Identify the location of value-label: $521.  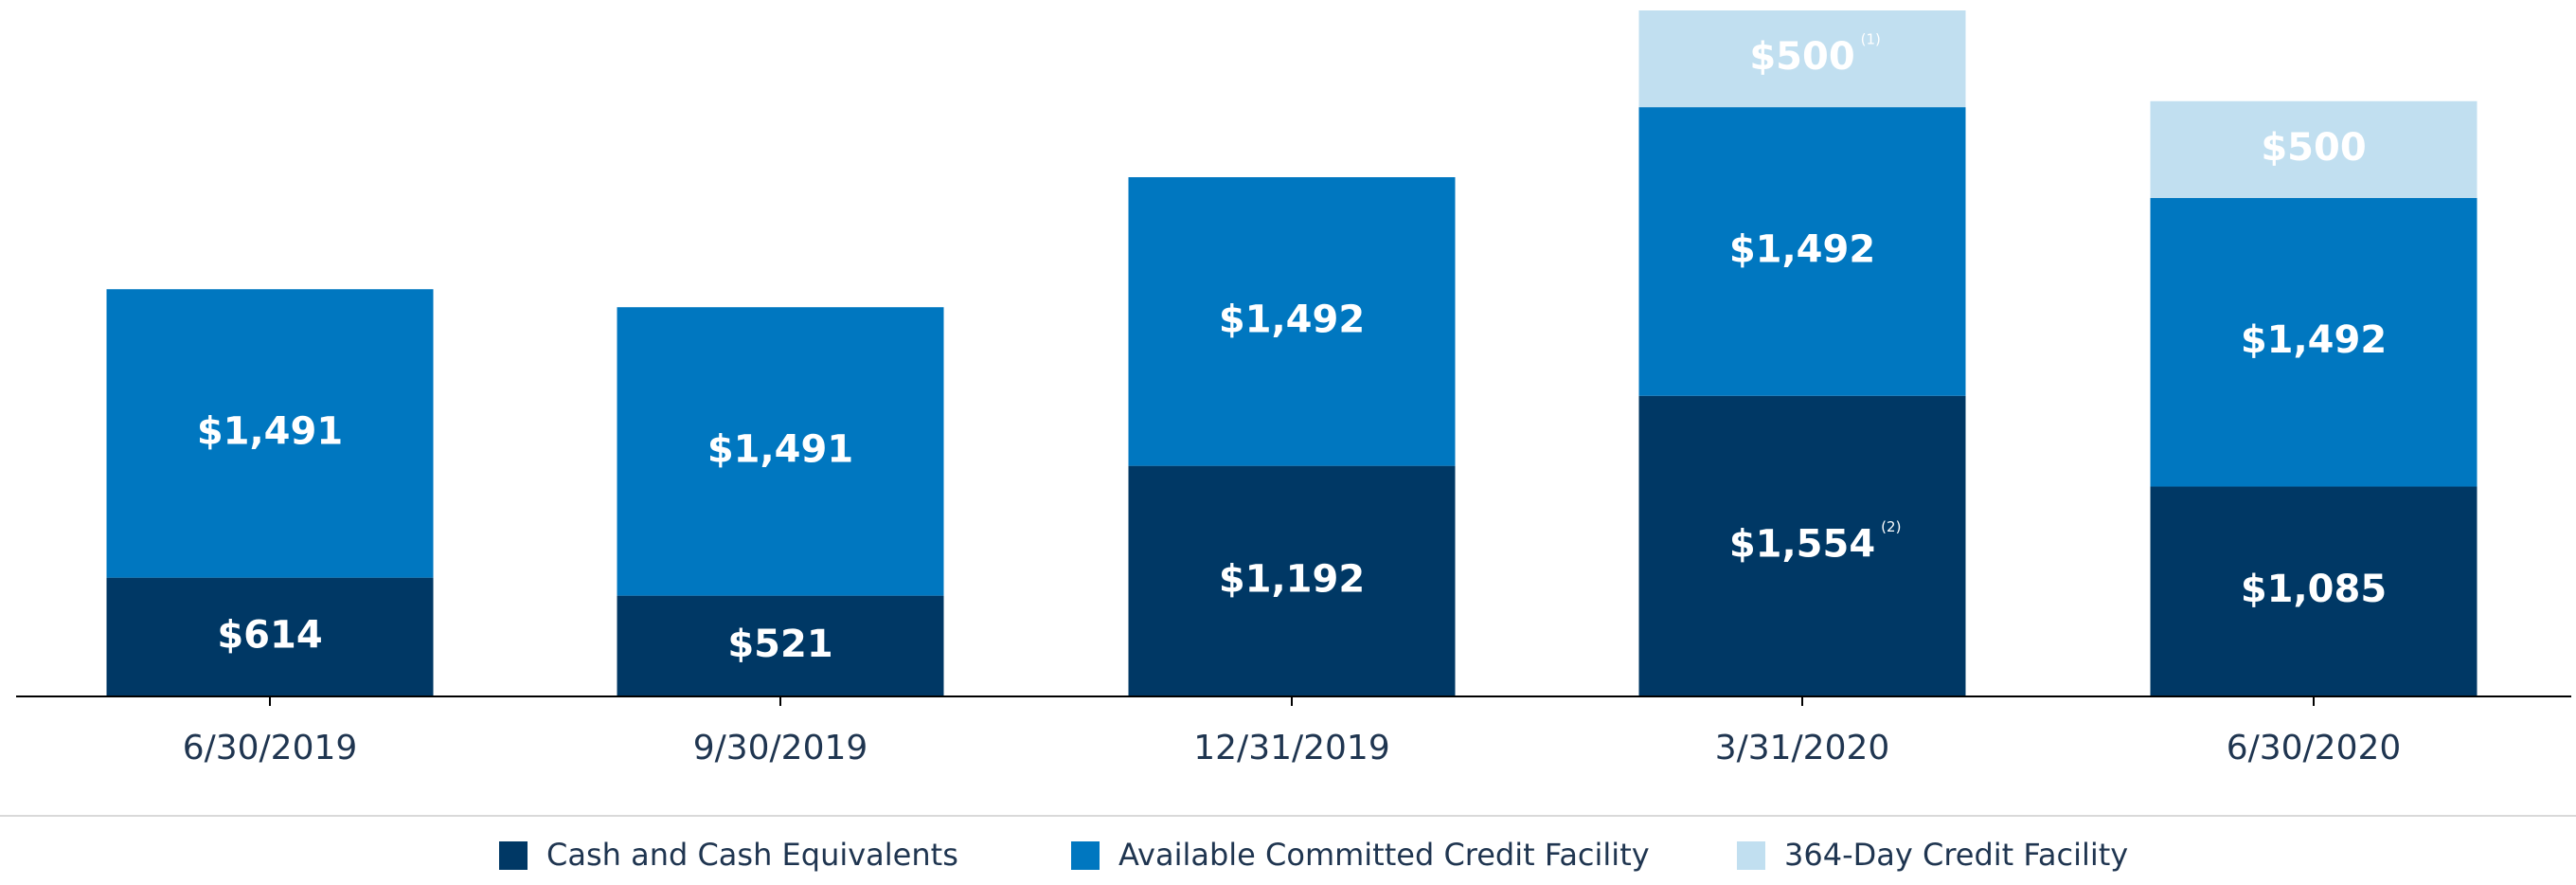
(779, 644).